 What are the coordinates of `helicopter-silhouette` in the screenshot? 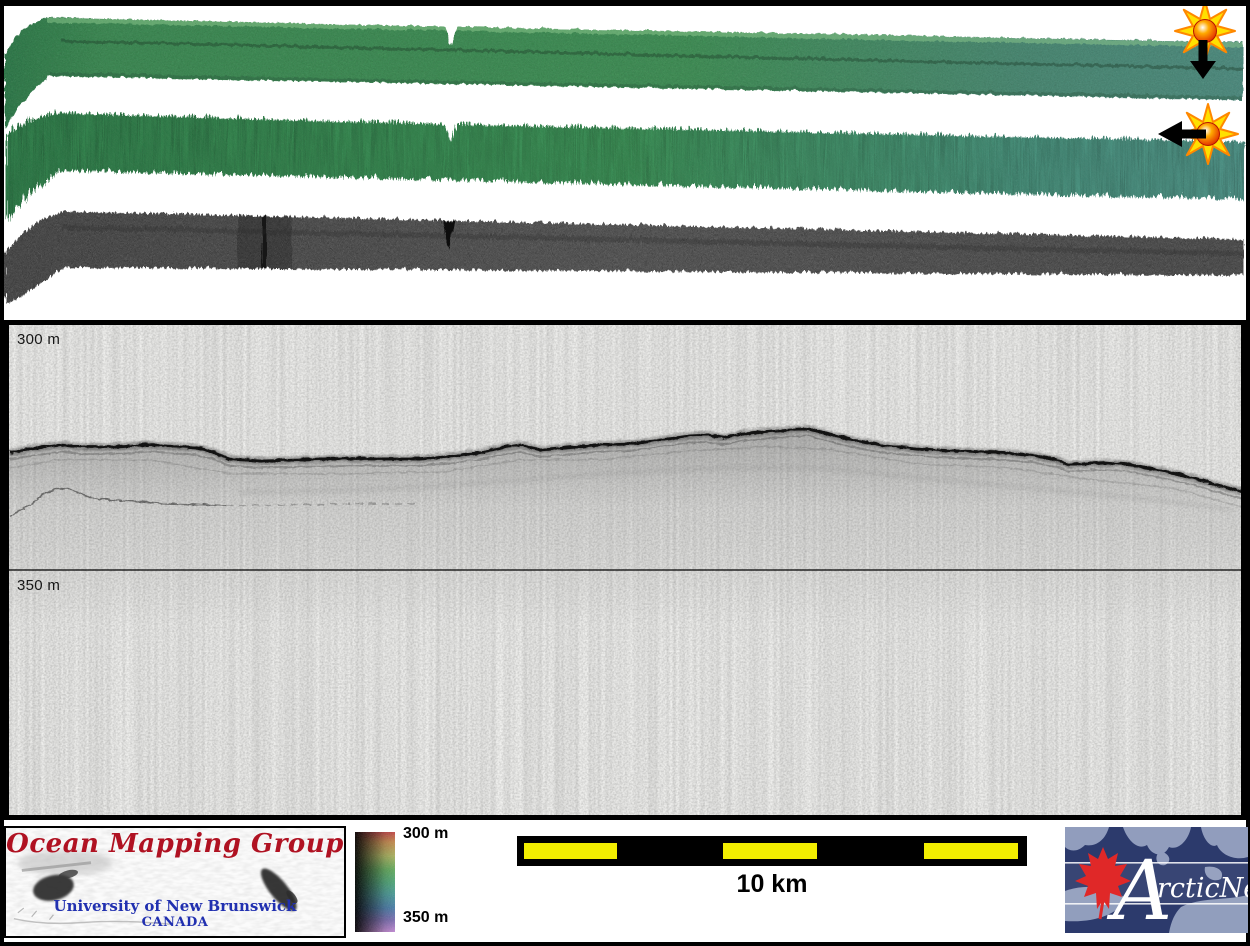 It's located at (65, 875).